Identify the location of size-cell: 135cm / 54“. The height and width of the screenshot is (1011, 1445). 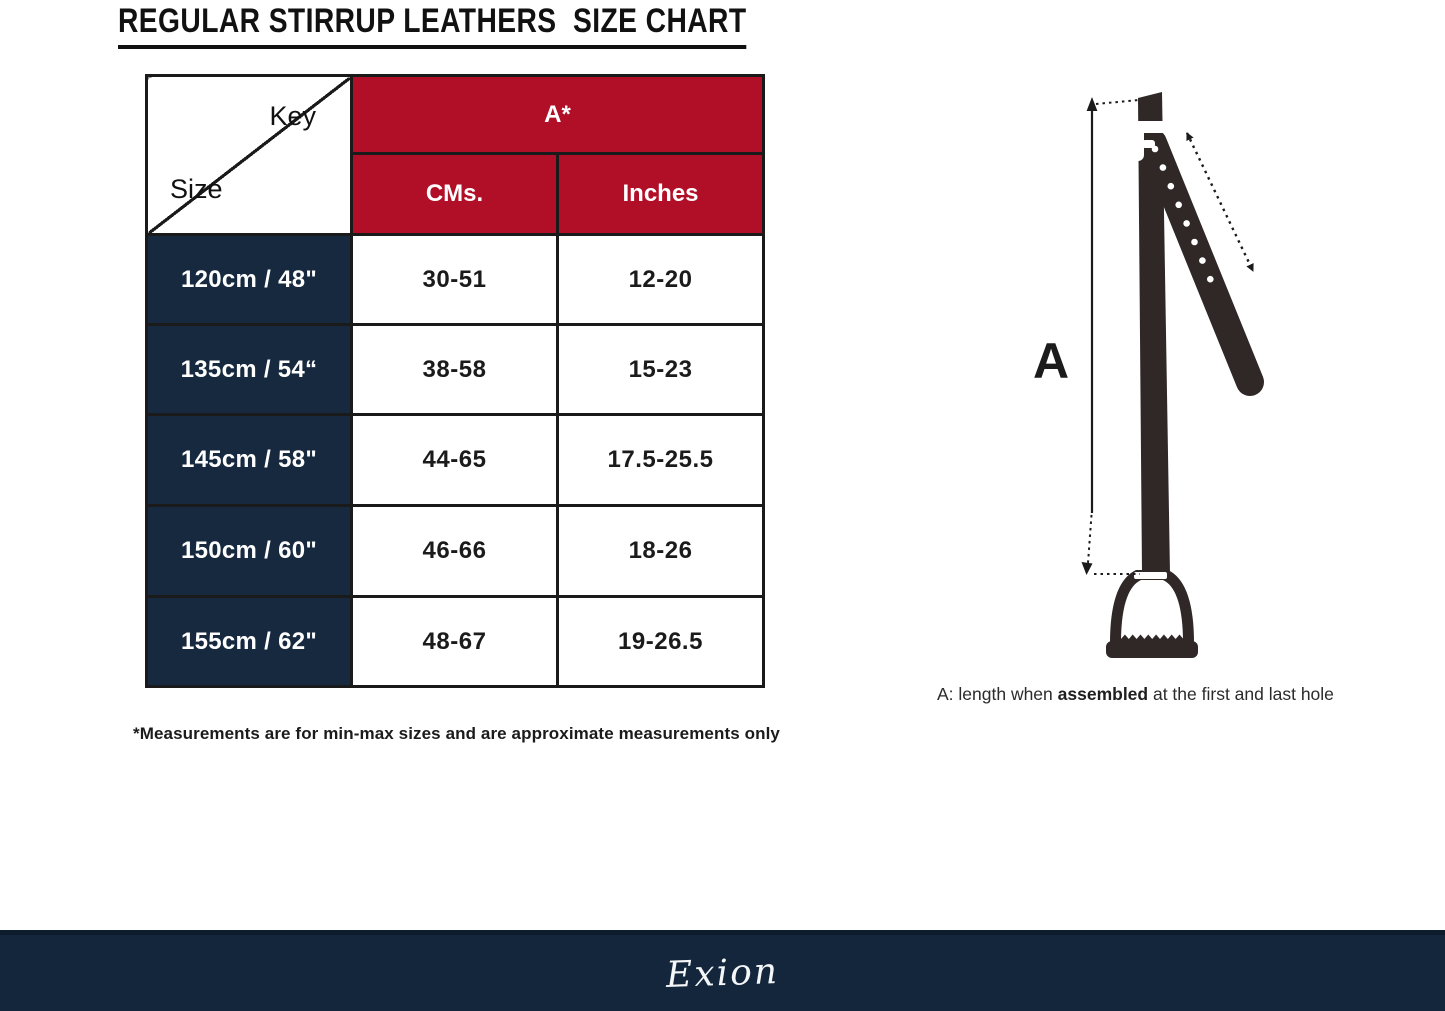
(249, 369).